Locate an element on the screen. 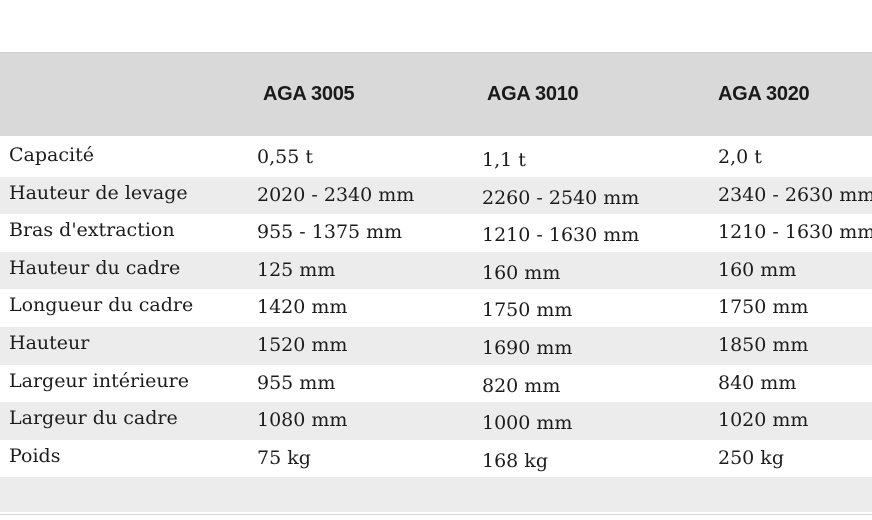 Image resolution: width=872 pixels, height=520 pixels. cell-aga-3020: 160 mm is located at coordinates (757, 269).